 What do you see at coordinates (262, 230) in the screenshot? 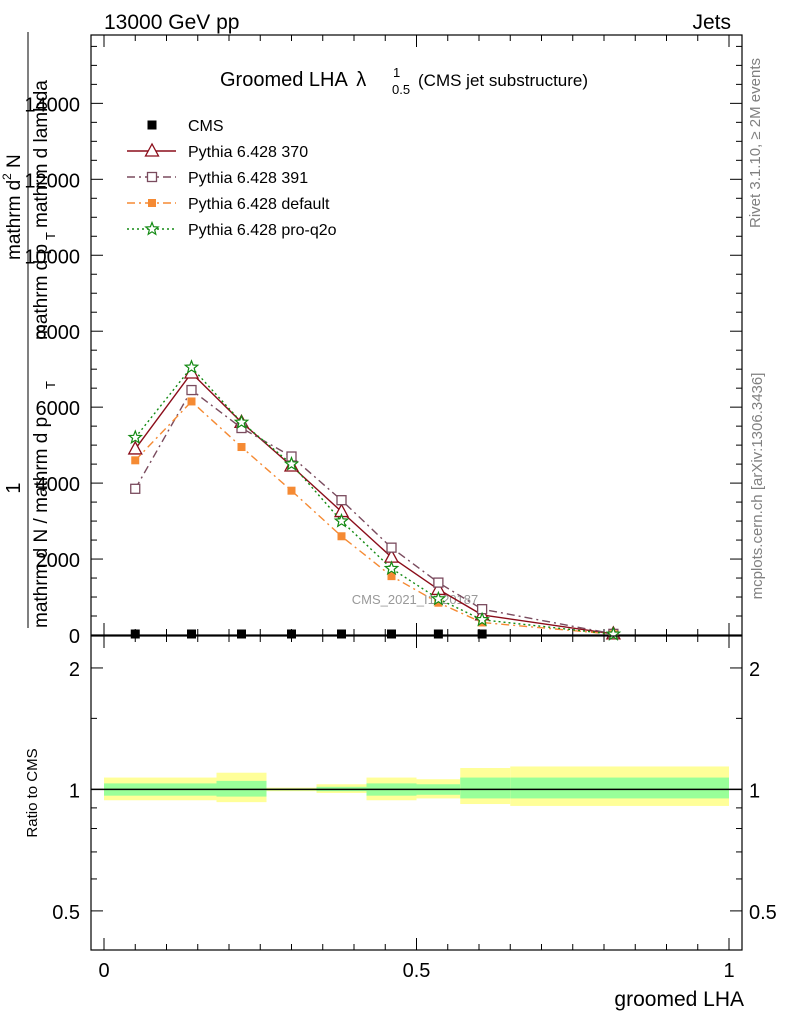
I see `legend-label: Pythia 6.428 pro-q2o` at bounding box center [262, 230].